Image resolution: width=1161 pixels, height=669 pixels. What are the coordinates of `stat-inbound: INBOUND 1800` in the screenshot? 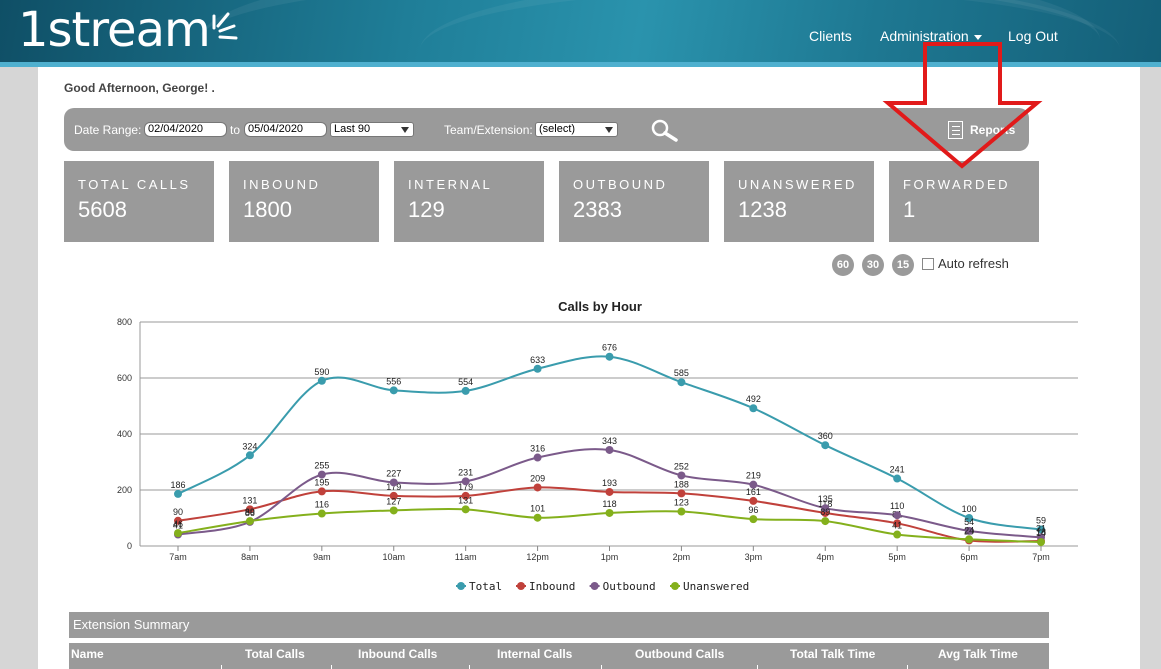 It's located at (304, 201).